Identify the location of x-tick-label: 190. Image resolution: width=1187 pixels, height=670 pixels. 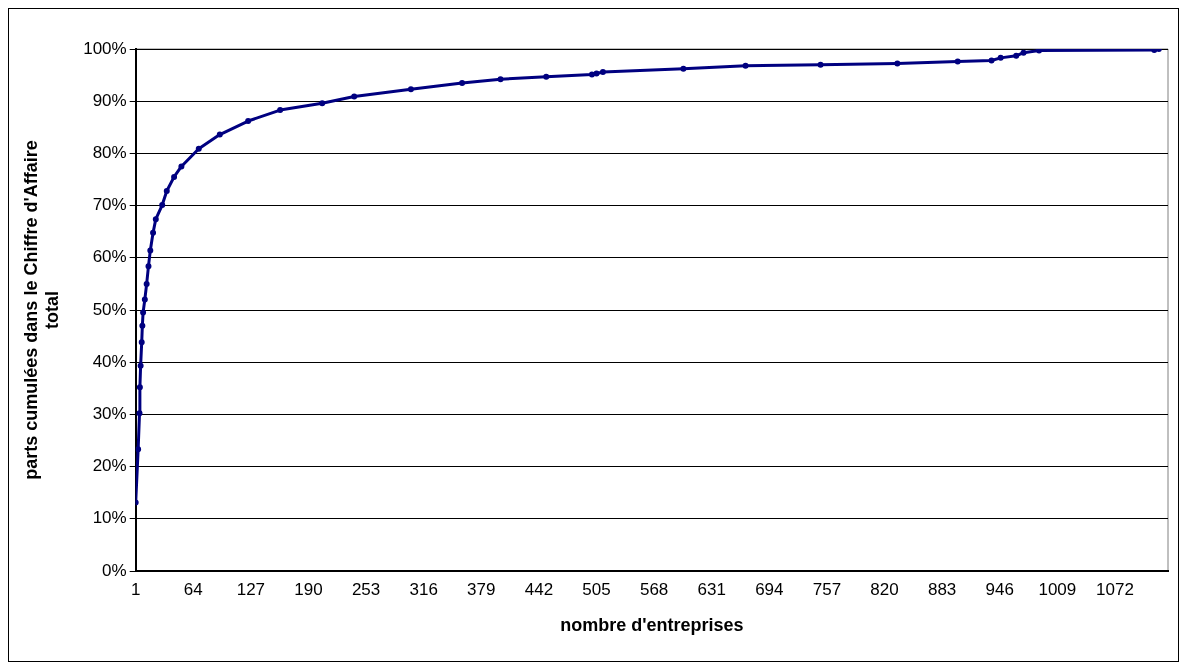
(308, 589).